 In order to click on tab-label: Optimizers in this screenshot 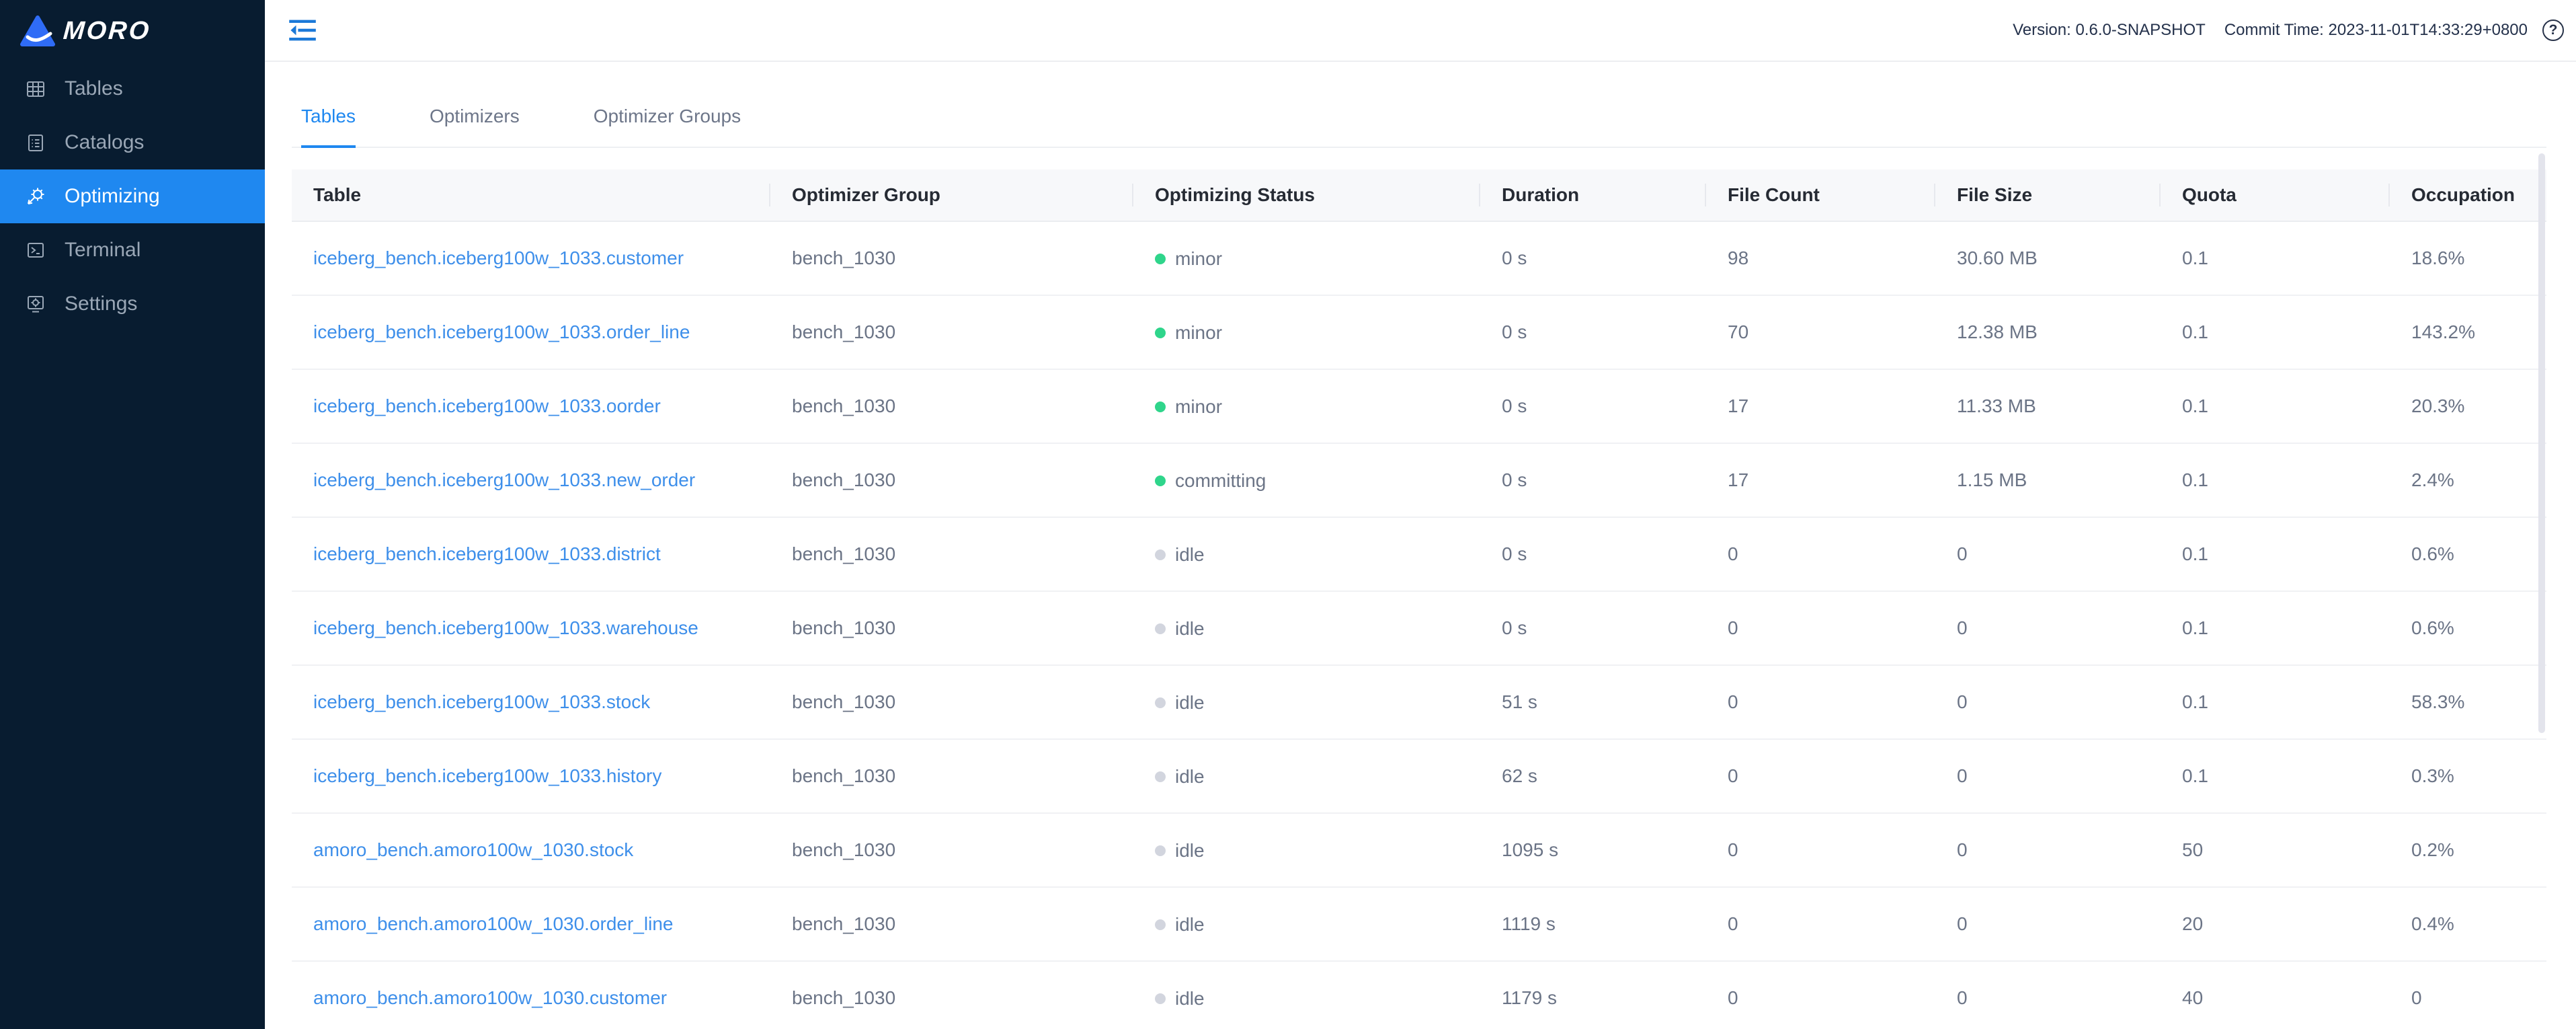, I will do `click(474, 116)`.